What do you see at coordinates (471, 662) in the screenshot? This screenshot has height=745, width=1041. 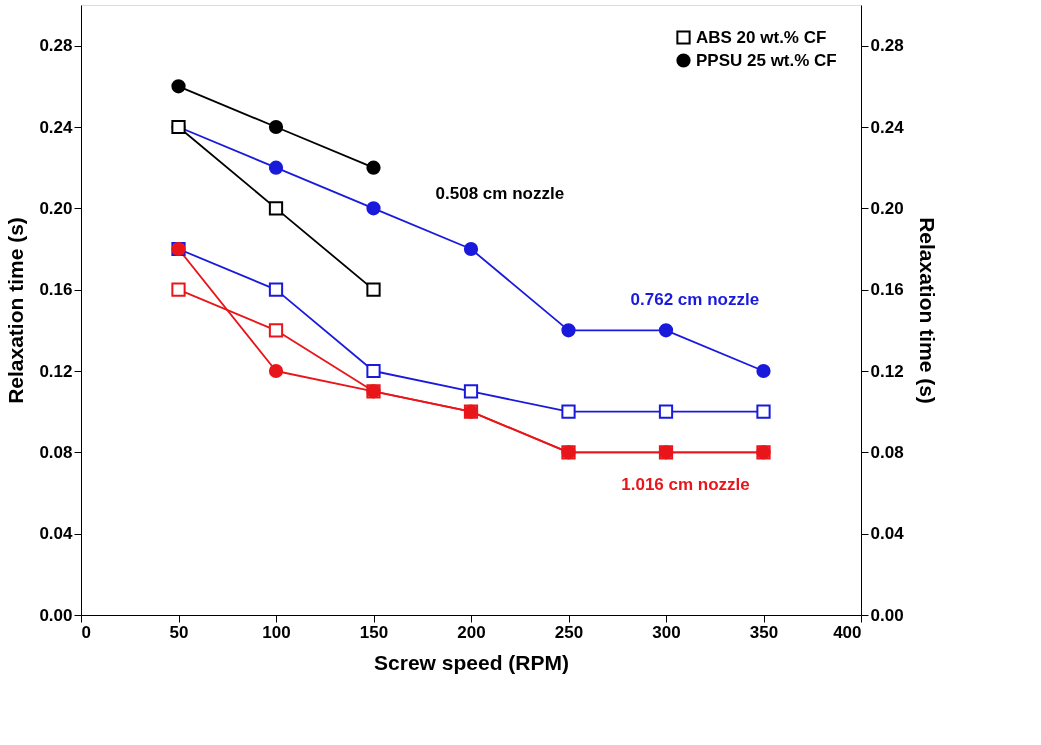 I see `x-axis-title: Screw speed (RPM)` at bounding box center [471, 662].